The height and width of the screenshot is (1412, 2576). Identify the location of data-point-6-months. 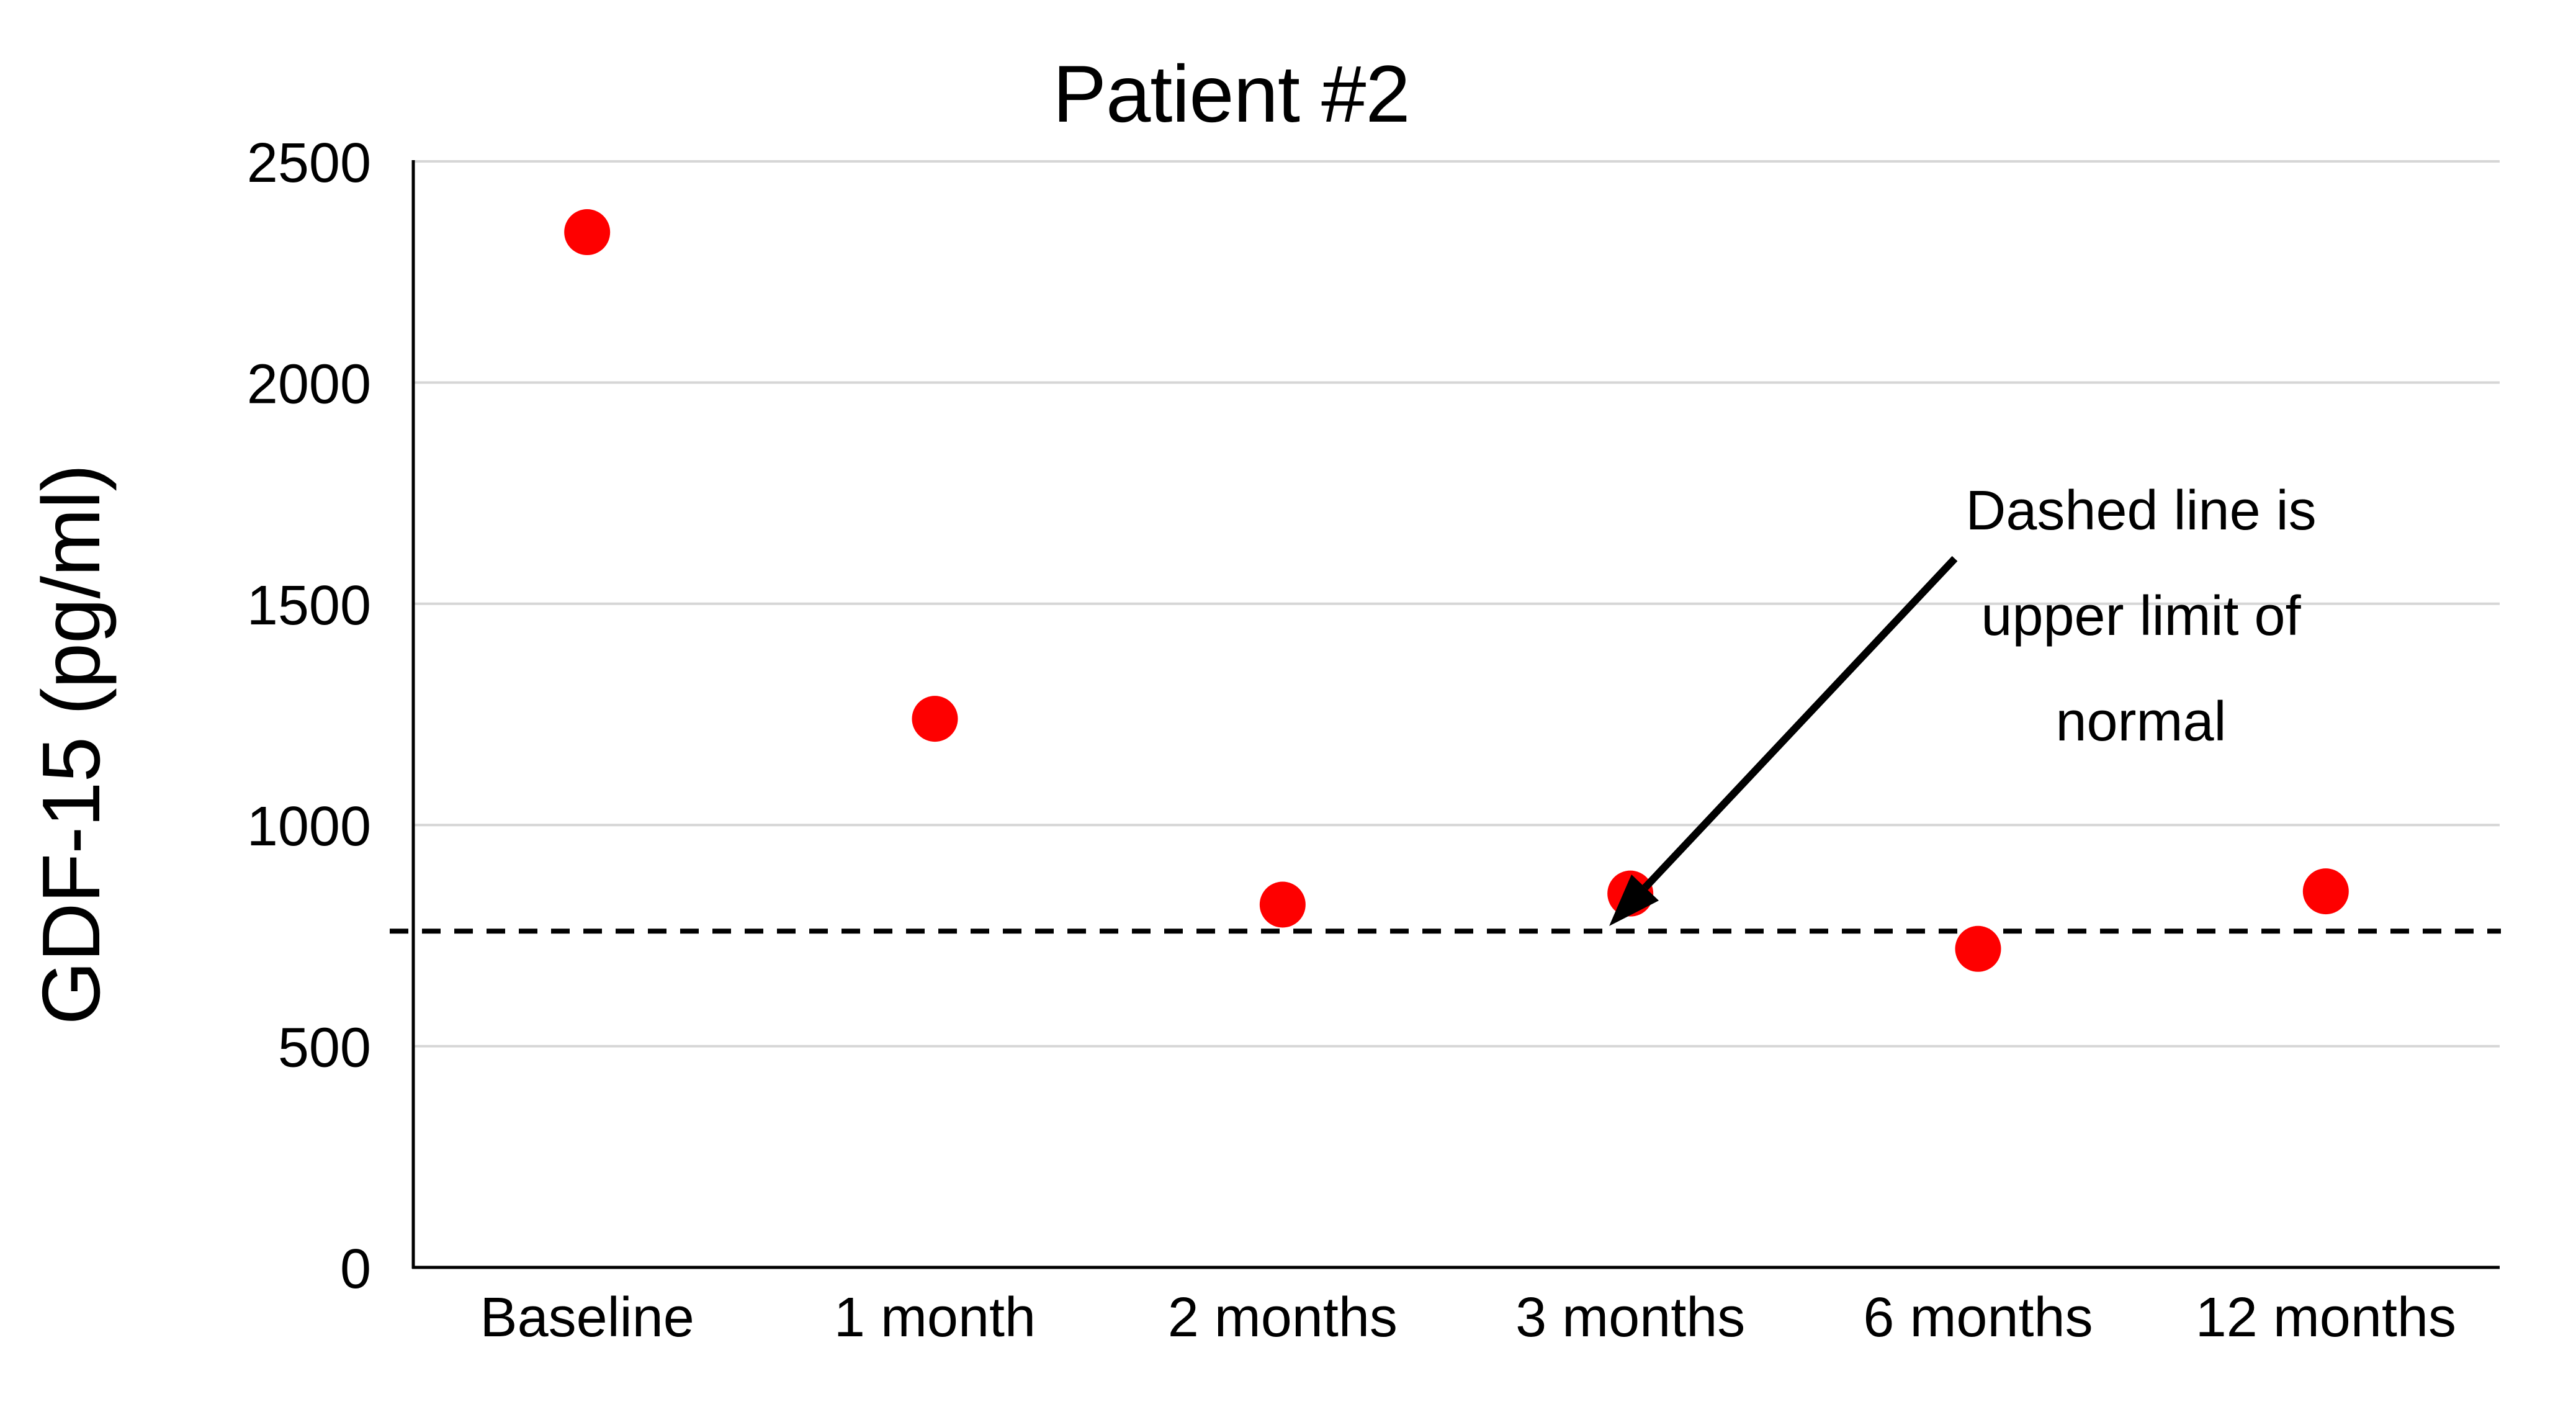
(1978, 949).